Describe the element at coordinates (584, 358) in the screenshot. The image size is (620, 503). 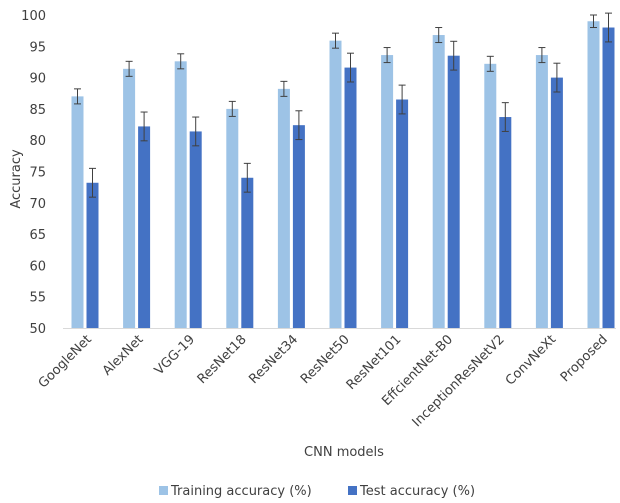
I see `x-category-label: Proposed` at that location.